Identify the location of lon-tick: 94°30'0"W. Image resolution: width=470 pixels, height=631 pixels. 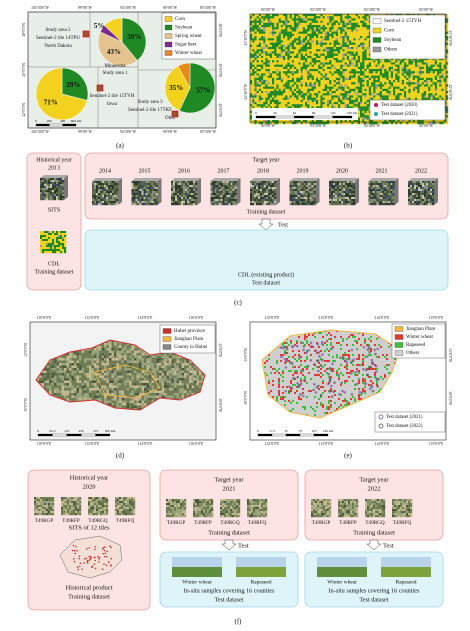
(128, 132).